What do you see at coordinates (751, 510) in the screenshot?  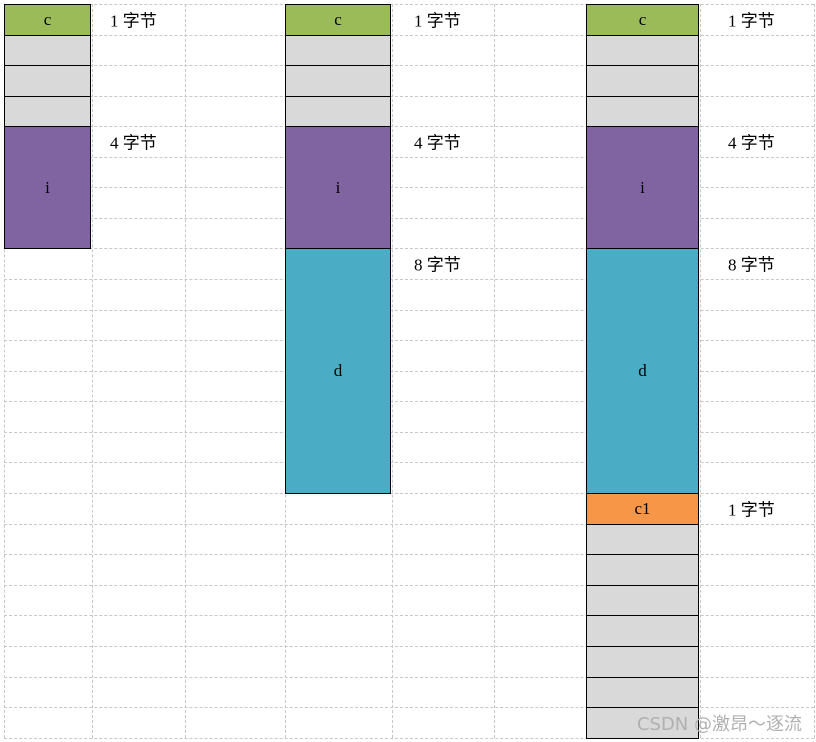 I see `size-label-c1: 1 字节` at bounding box center [751, 510].